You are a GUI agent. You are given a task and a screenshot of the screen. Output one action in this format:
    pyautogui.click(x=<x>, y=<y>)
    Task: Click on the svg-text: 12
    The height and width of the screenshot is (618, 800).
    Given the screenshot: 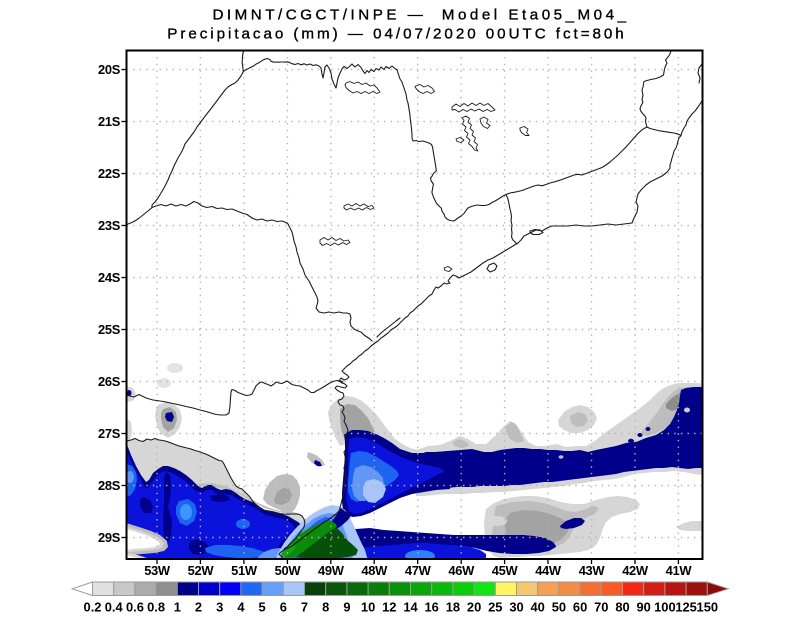 What is the action you would take?
    pyautogui.click(x=389, y=607)
    